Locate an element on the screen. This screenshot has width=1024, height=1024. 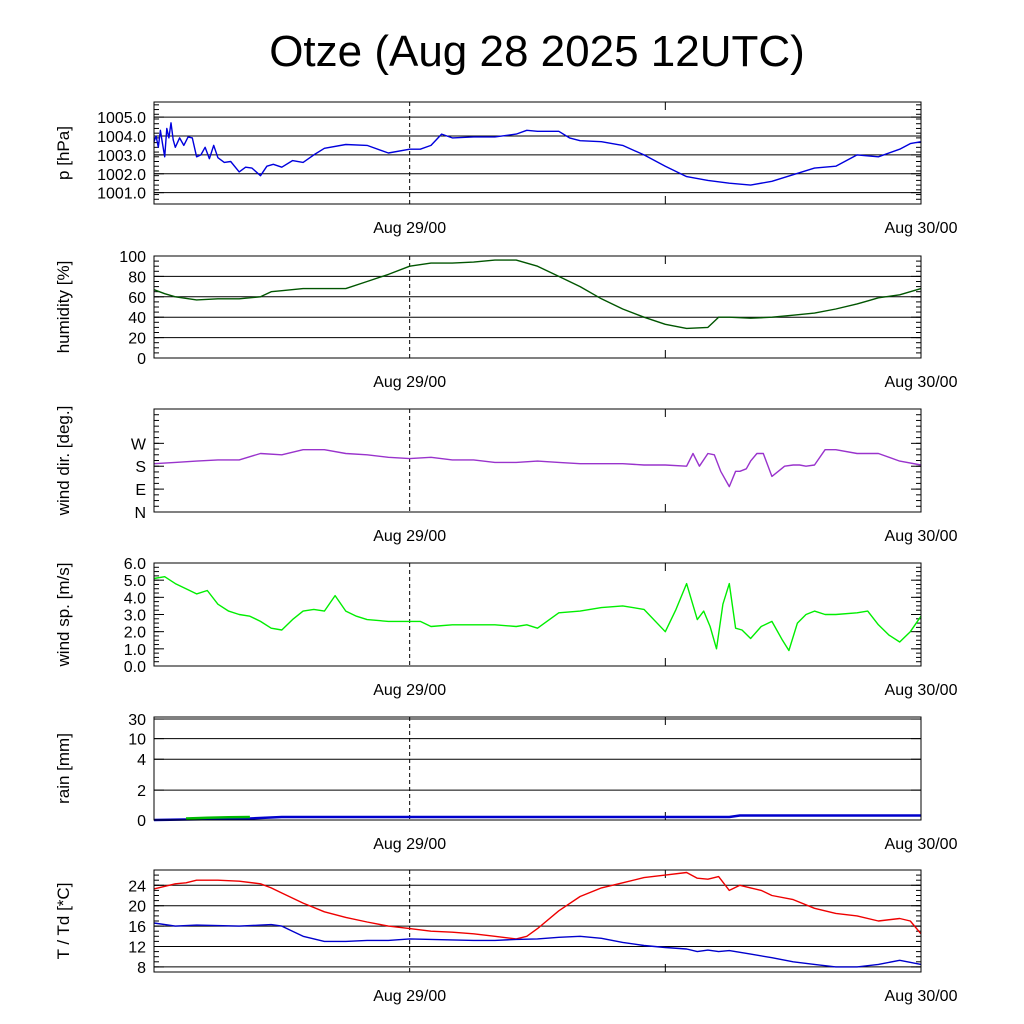
ytick-label: N is located at coordinates (140, 513).